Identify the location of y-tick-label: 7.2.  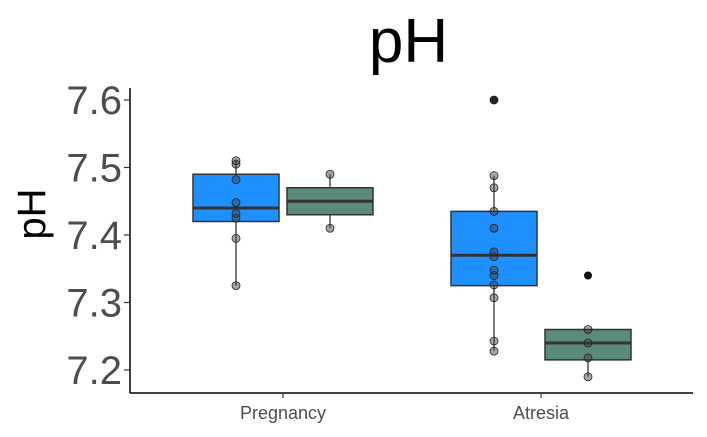
(94, 371).